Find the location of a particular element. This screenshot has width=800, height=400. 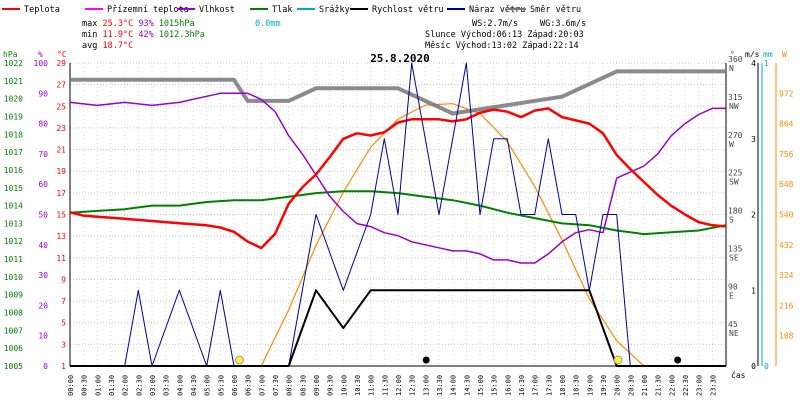

svg-text: Měsíc Východ:13:02 Západ:22:14 is located at coordinates (502, 46).